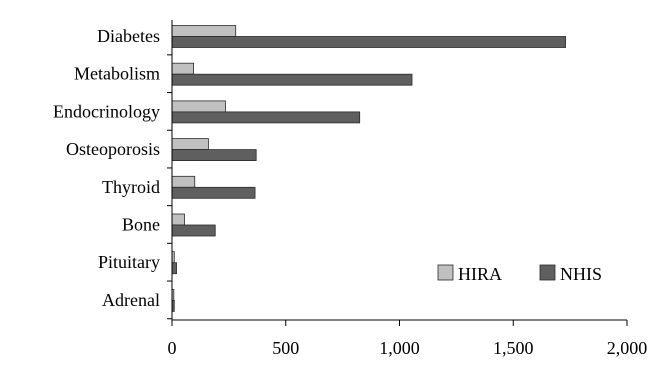 Image resolution: width=661 pixels, height=365 pixels. I want to click on legend-swatch-hira, so click(445, 272).